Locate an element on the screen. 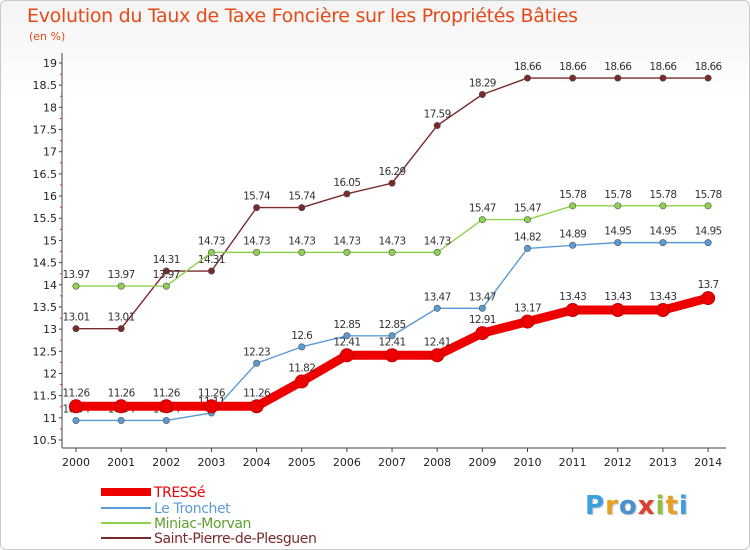 This screenshot has height=550, width=750. legend-label: Saint-Pierre-de-Plesguen is located at coordinates (235, 539).